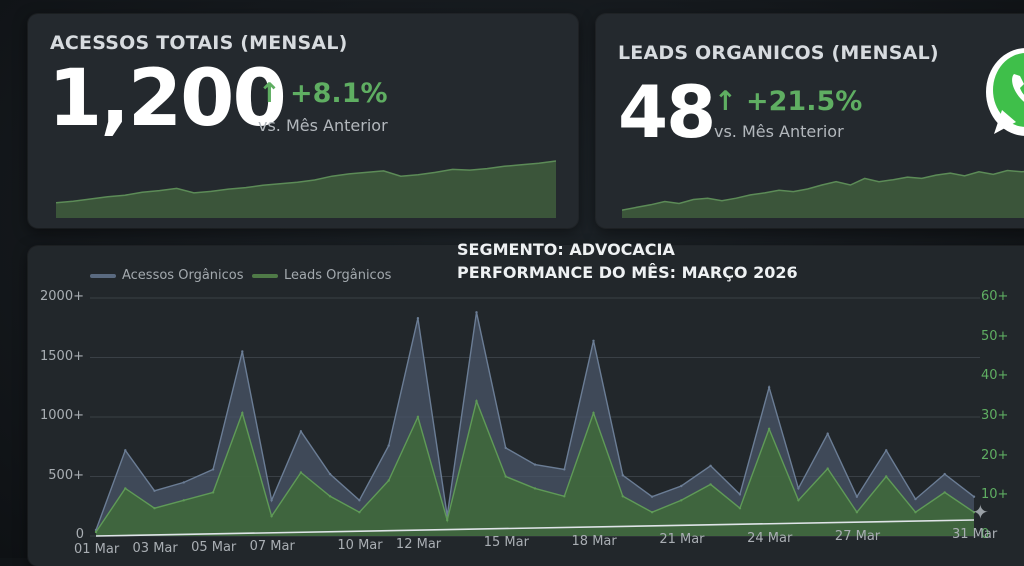  Describe the element at coordinates (995, 376) in the screenshot. I see `y-tick-right: 40+` at that location.